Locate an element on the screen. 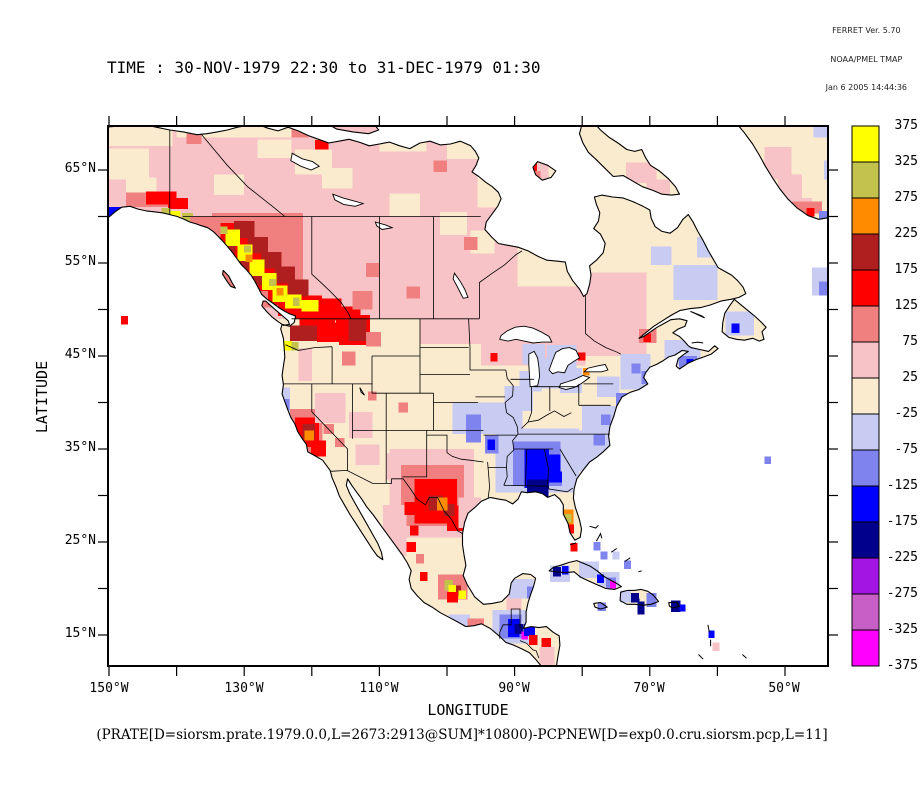 The image size is (921, 794). x-axis-label: LONGITUDE is located at coordinates (468, 710).